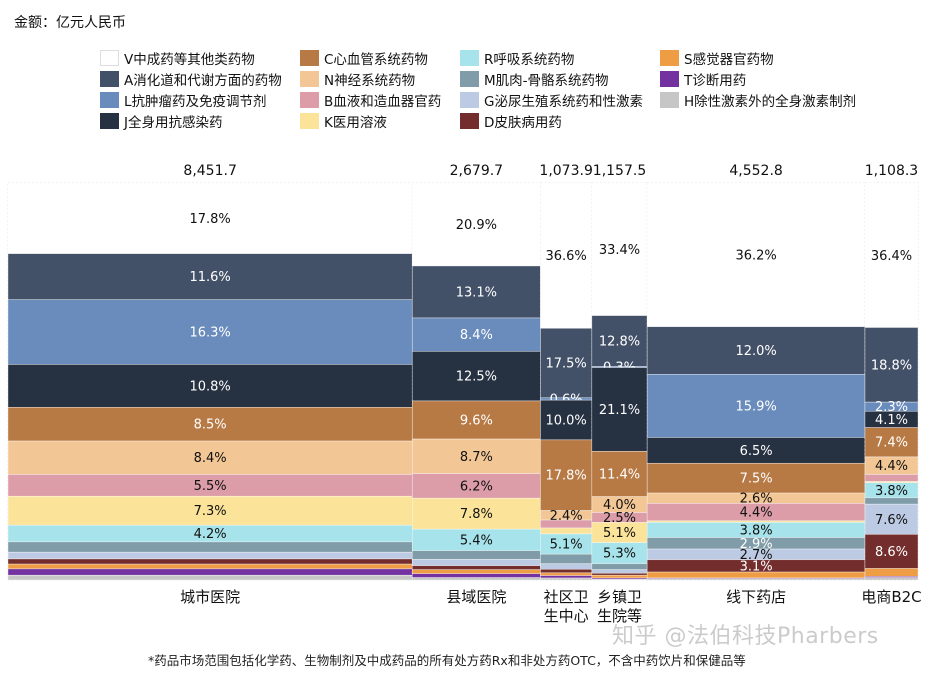  I want to click on segment-label: 12.5%, so click(476, 377).